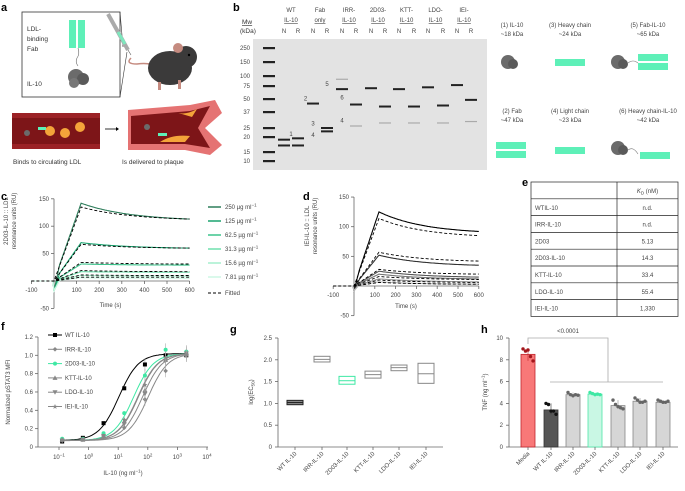  Describe the element at coordinates (242, 263) in the screenshot. I see `legend-label: 15.6 µg ml−1` at that location.